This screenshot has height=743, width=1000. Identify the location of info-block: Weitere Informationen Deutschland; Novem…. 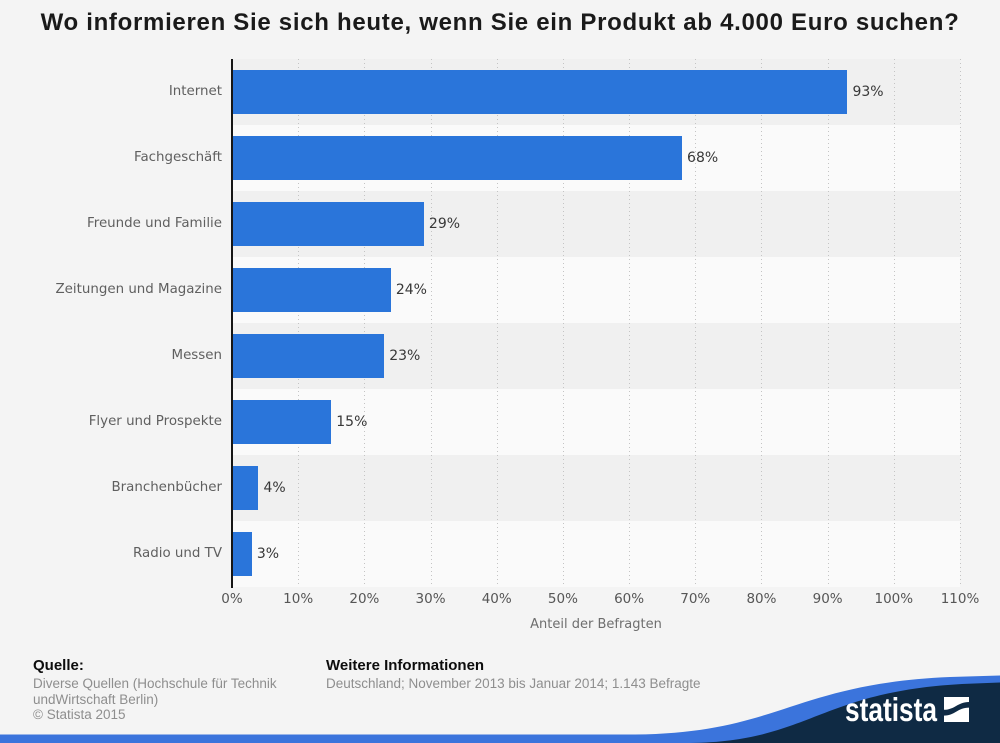
(536, 675).